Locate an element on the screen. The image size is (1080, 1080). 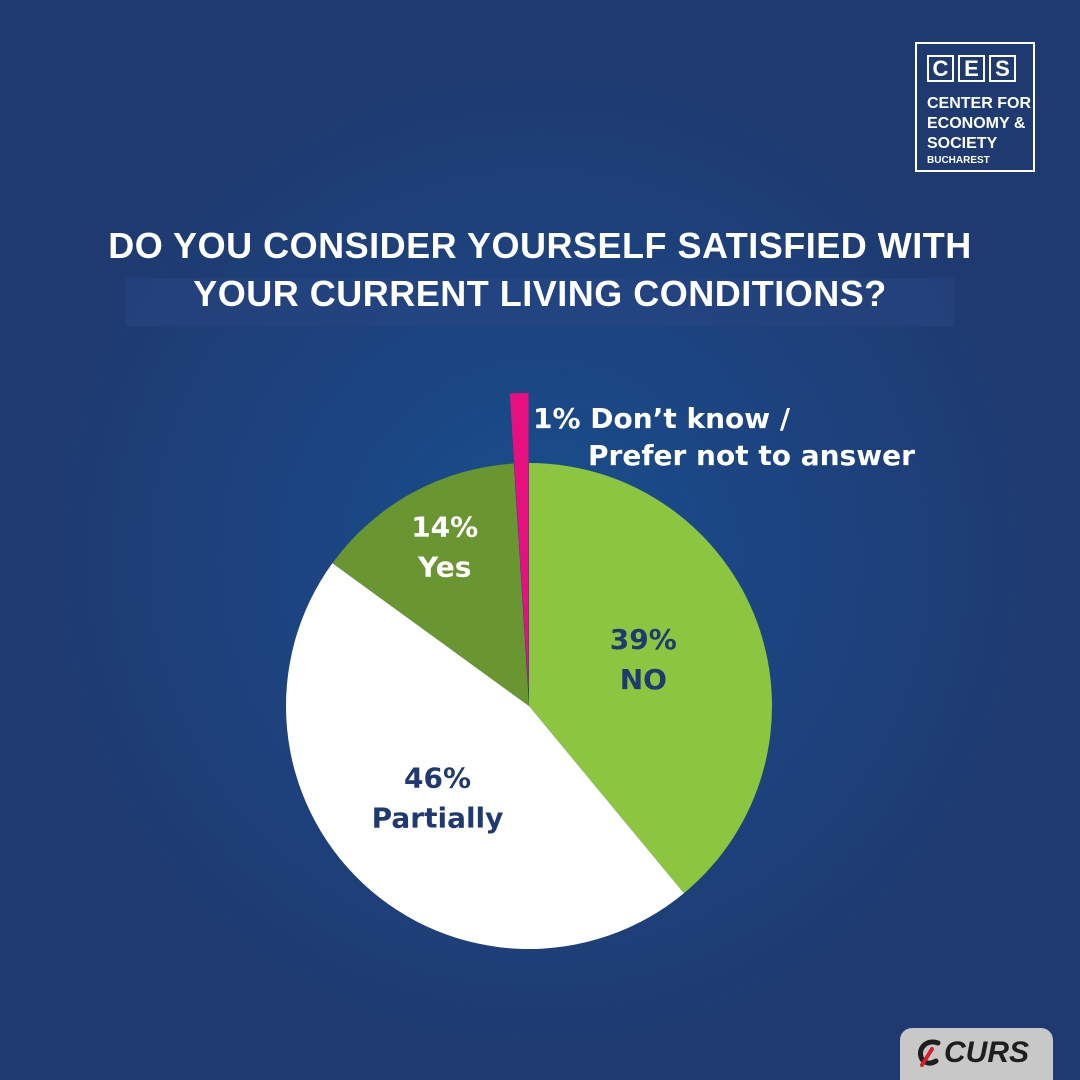
title-line-1: DO YOU CONSIDER YOURSELF SATISFIED WITH is located at coordinates (540, 245).